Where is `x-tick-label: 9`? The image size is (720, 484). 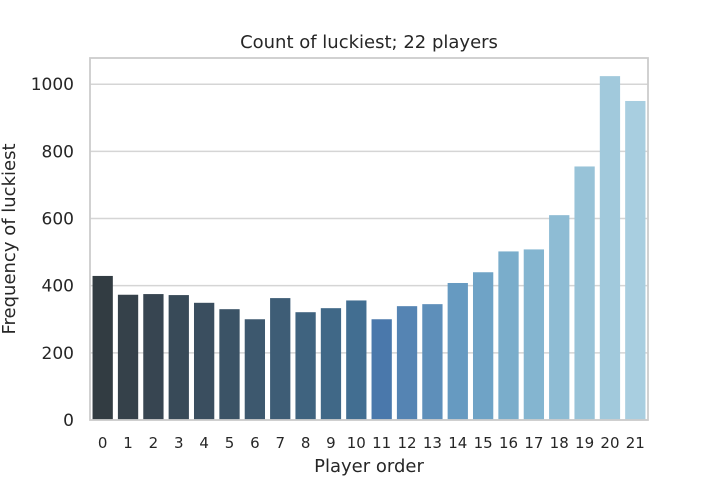 x-tick-label: 9 is located at coordinates (331, 443).